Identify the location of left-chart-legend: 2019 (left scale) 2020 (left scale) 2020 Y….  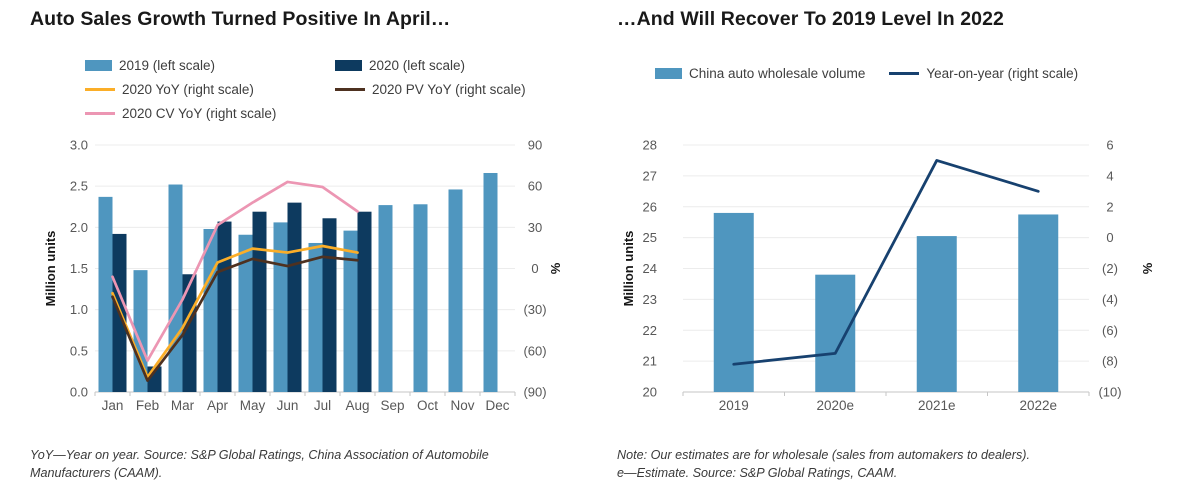
(305, 89).